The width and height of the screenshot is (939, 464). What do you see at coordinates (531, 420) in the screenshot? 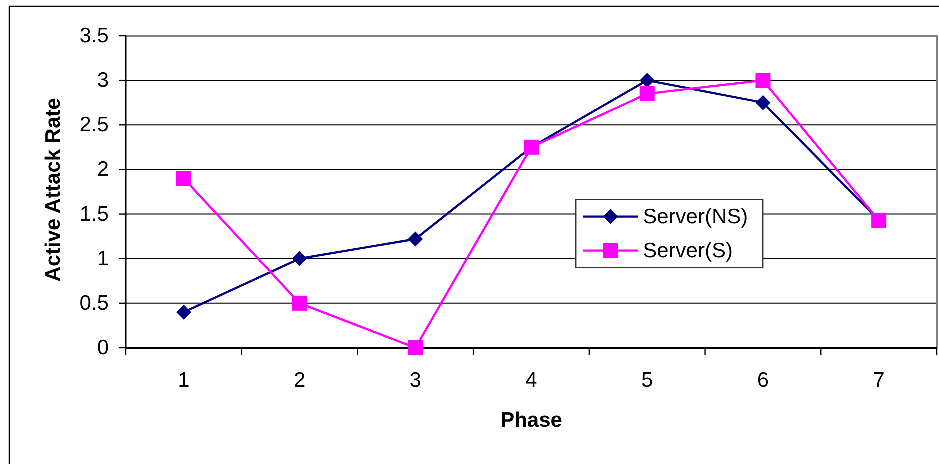
I see `x-axis-title: Phase` at bounding box center [531, 420].